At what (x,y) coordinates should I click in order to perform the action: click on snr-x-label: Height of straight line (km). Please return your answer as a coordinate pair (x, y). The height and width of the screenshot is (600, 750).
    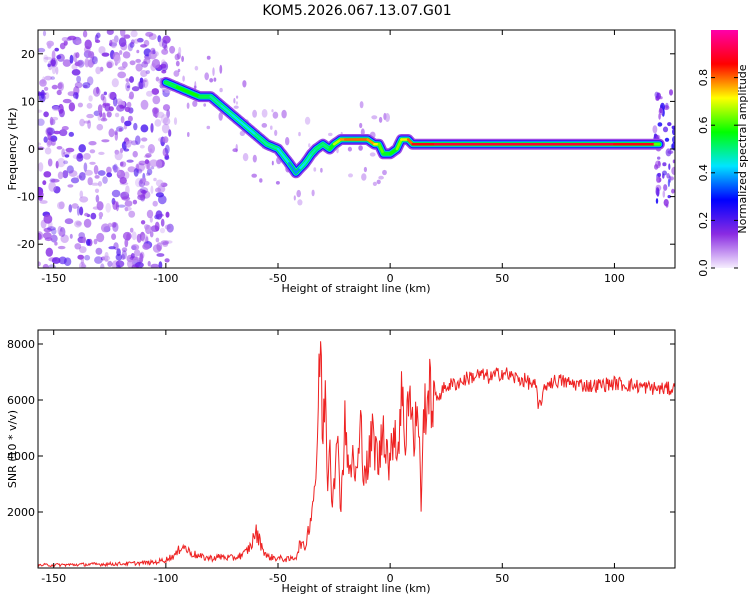
    Looking at the image, I should click on (355, 588).